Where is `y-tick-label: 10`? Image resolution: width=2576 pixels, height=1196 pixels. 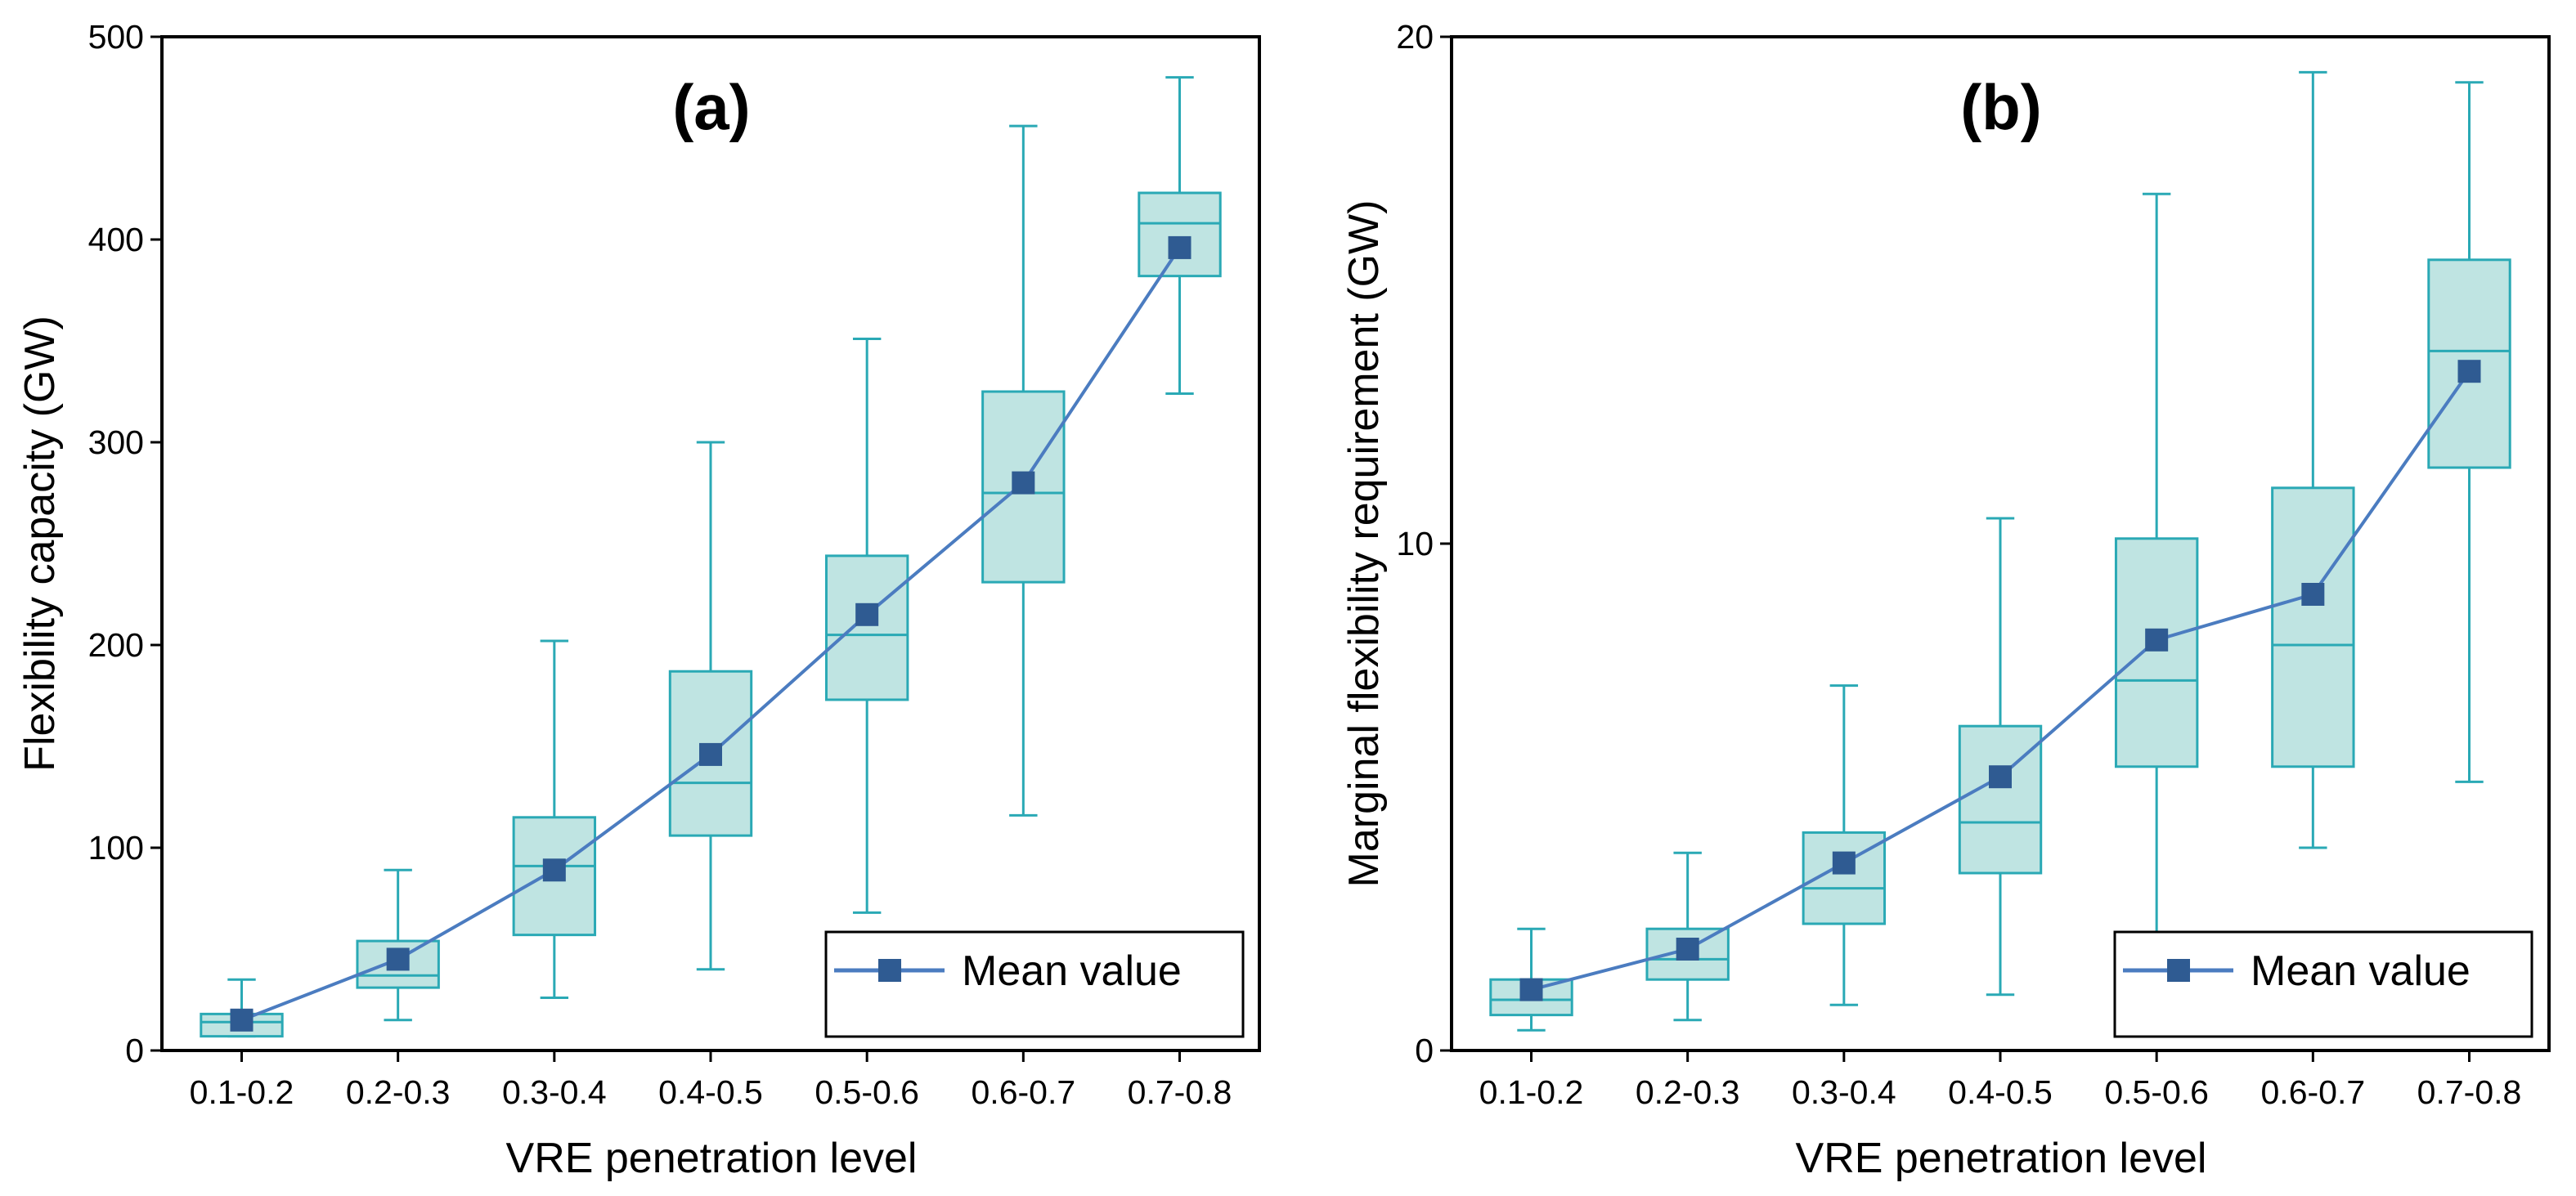 y-tick-label: 10 is located at coordinates (1415, 543).